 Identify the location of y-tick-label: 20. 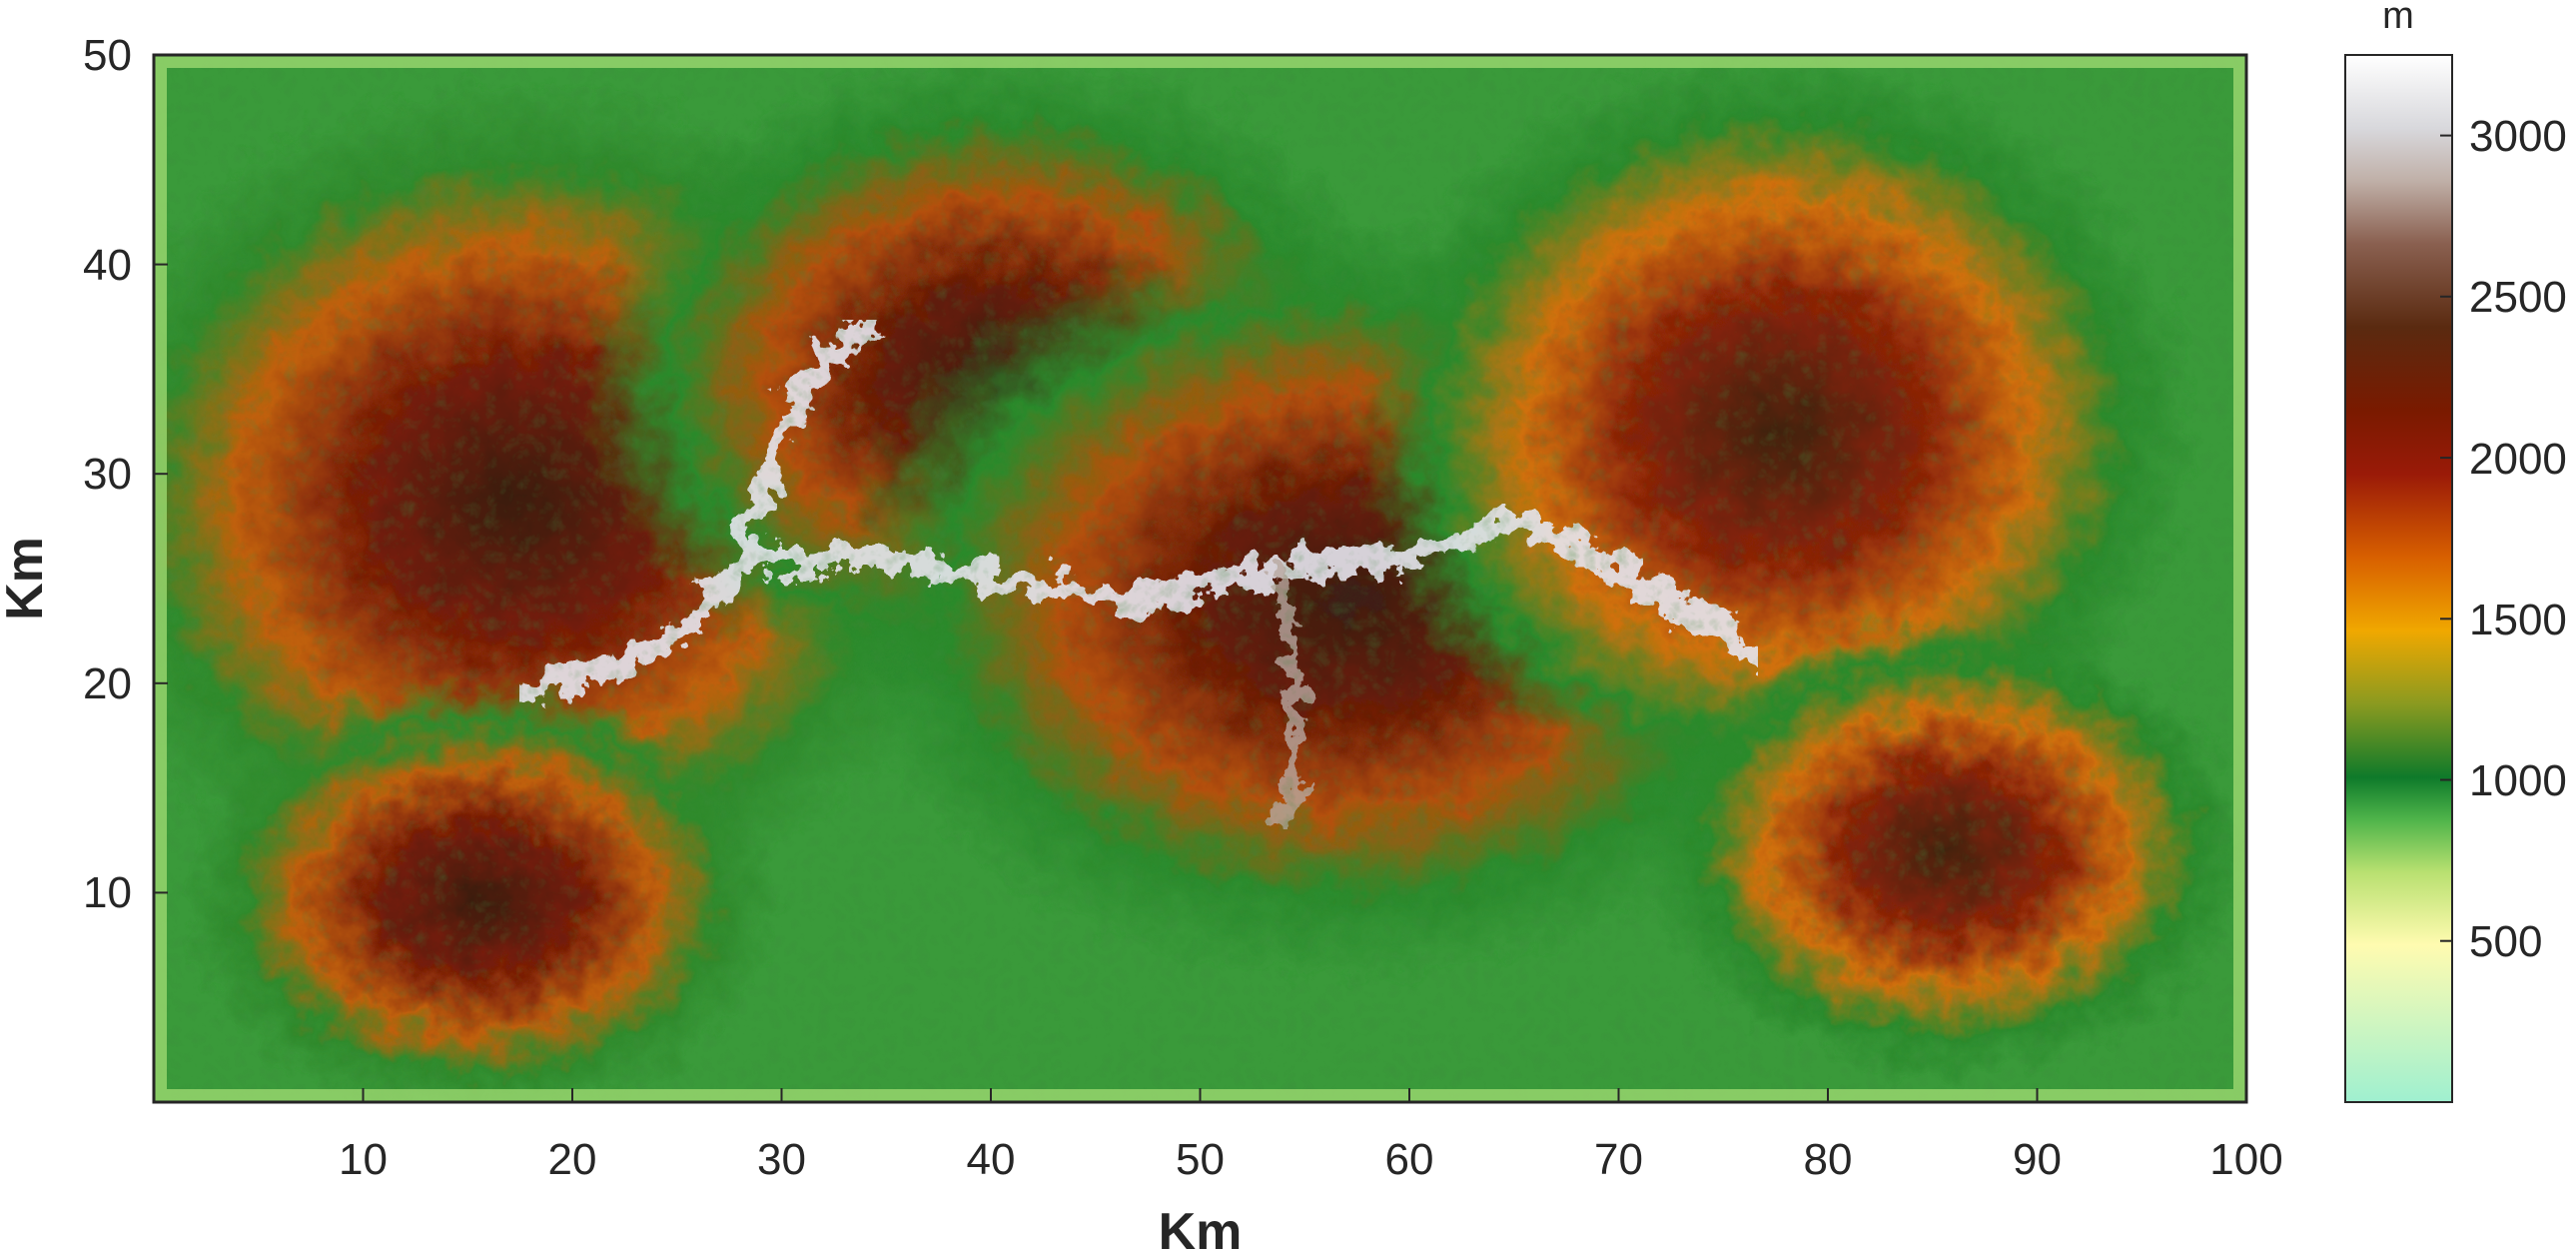
(108, 683).